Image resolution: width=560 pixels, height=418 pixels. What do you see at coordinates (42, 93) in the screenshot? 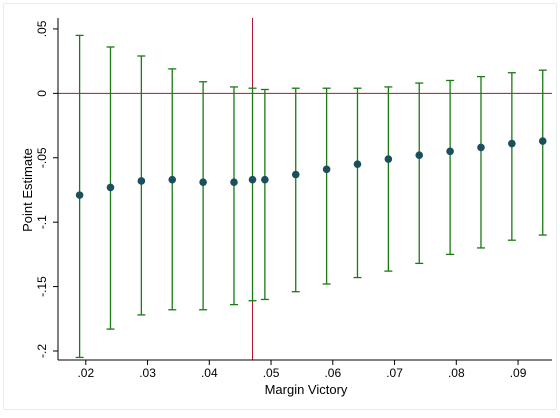
I see `y-tick-label: 0` at bounding box center [42, 93].